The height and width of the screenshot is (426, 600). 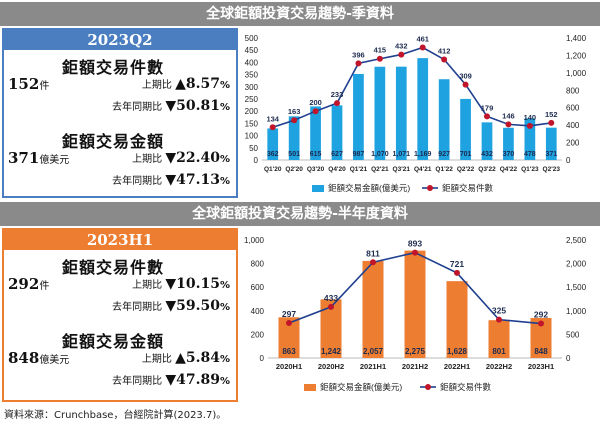 I want to click on bar-value-label: 2,057, so click(x=373, y=351).